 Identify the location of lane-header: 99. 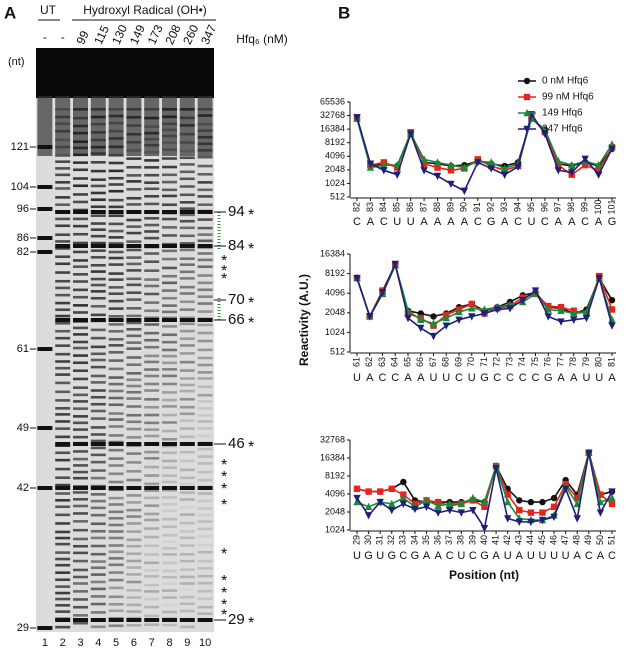
(82, 37).